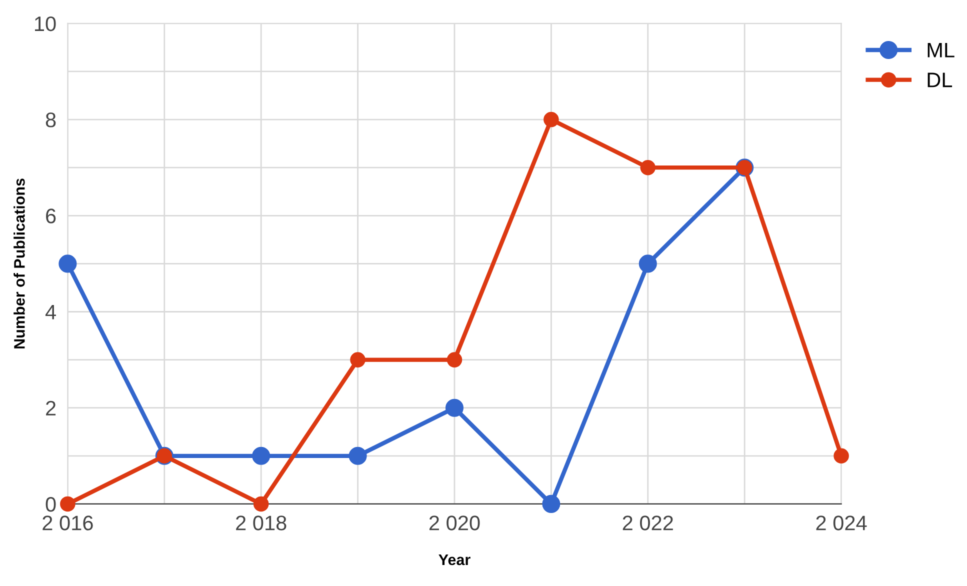  What do you see at coordinates (45, 24) in the screenshot?
I see `y-tick-label: 10` at bounding box center [45, 24].